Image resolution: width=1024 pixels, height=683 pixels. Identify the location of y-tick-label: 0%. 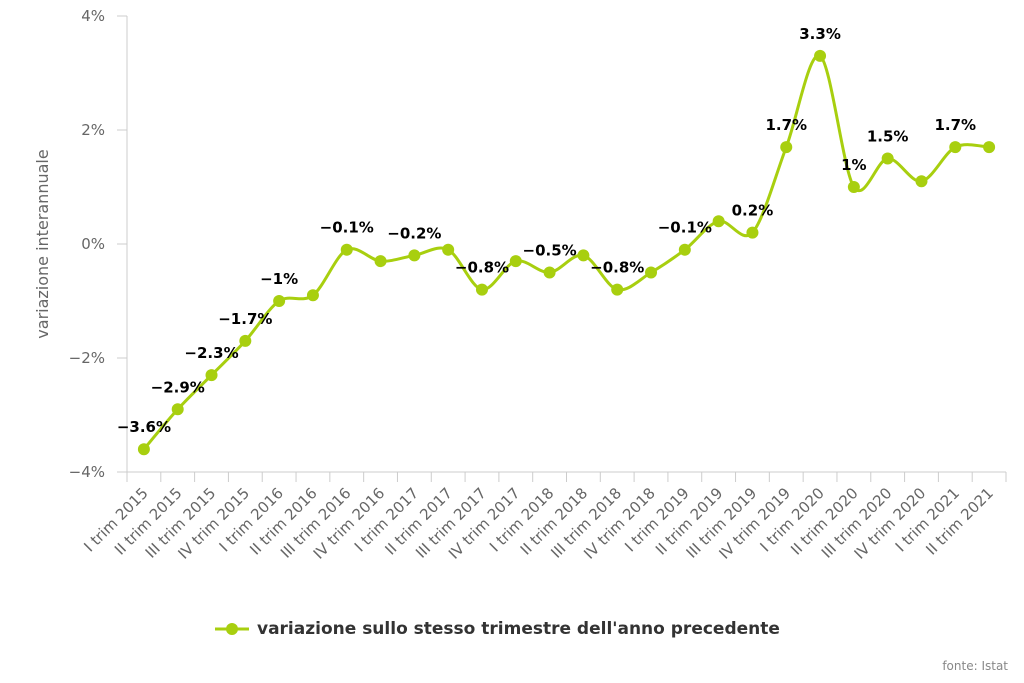
(93, 244).